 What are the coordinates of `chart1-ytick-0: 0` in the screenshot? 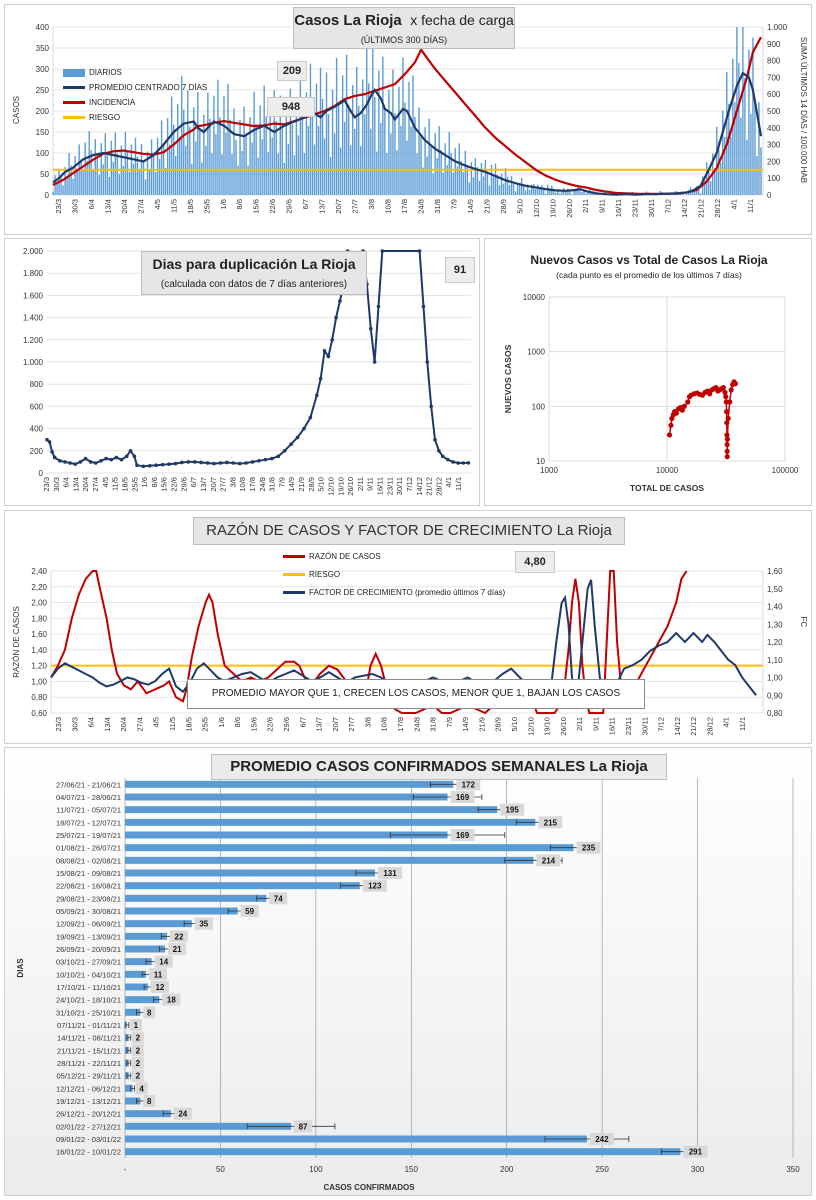 It's located at (47, 195).